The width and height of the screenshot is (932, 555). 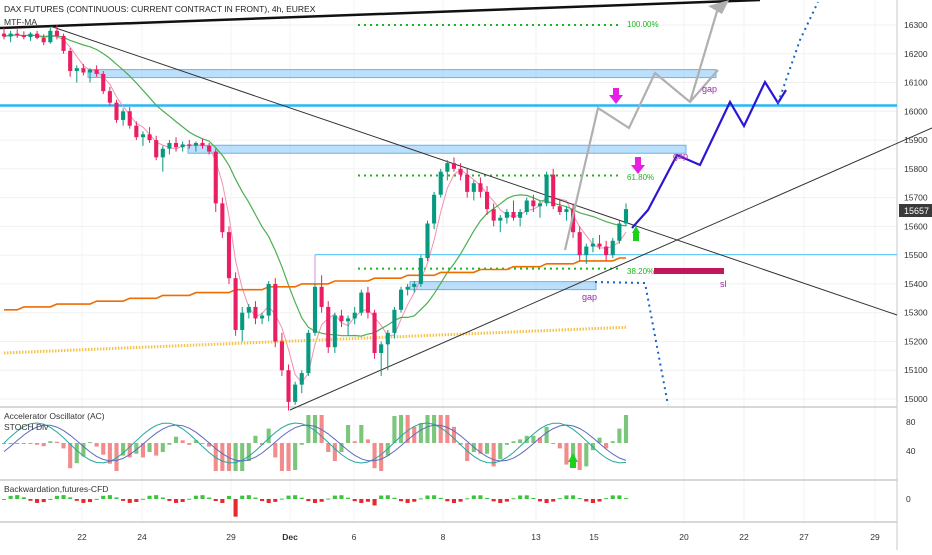 What do you see at coordinates (536, 537) in the screenshot?
I see `time-tick-label: 13` at bounding box center [536, 537].